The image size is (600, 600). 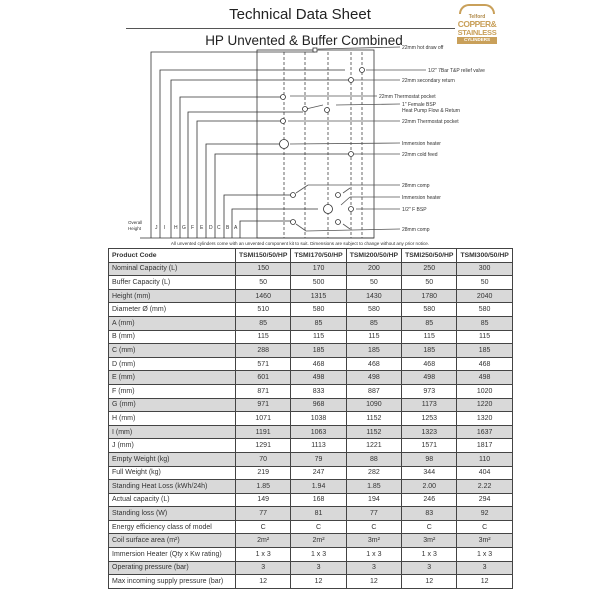 I want to click on row-label: Operating pressure (bar), so click(x=172, y=568).